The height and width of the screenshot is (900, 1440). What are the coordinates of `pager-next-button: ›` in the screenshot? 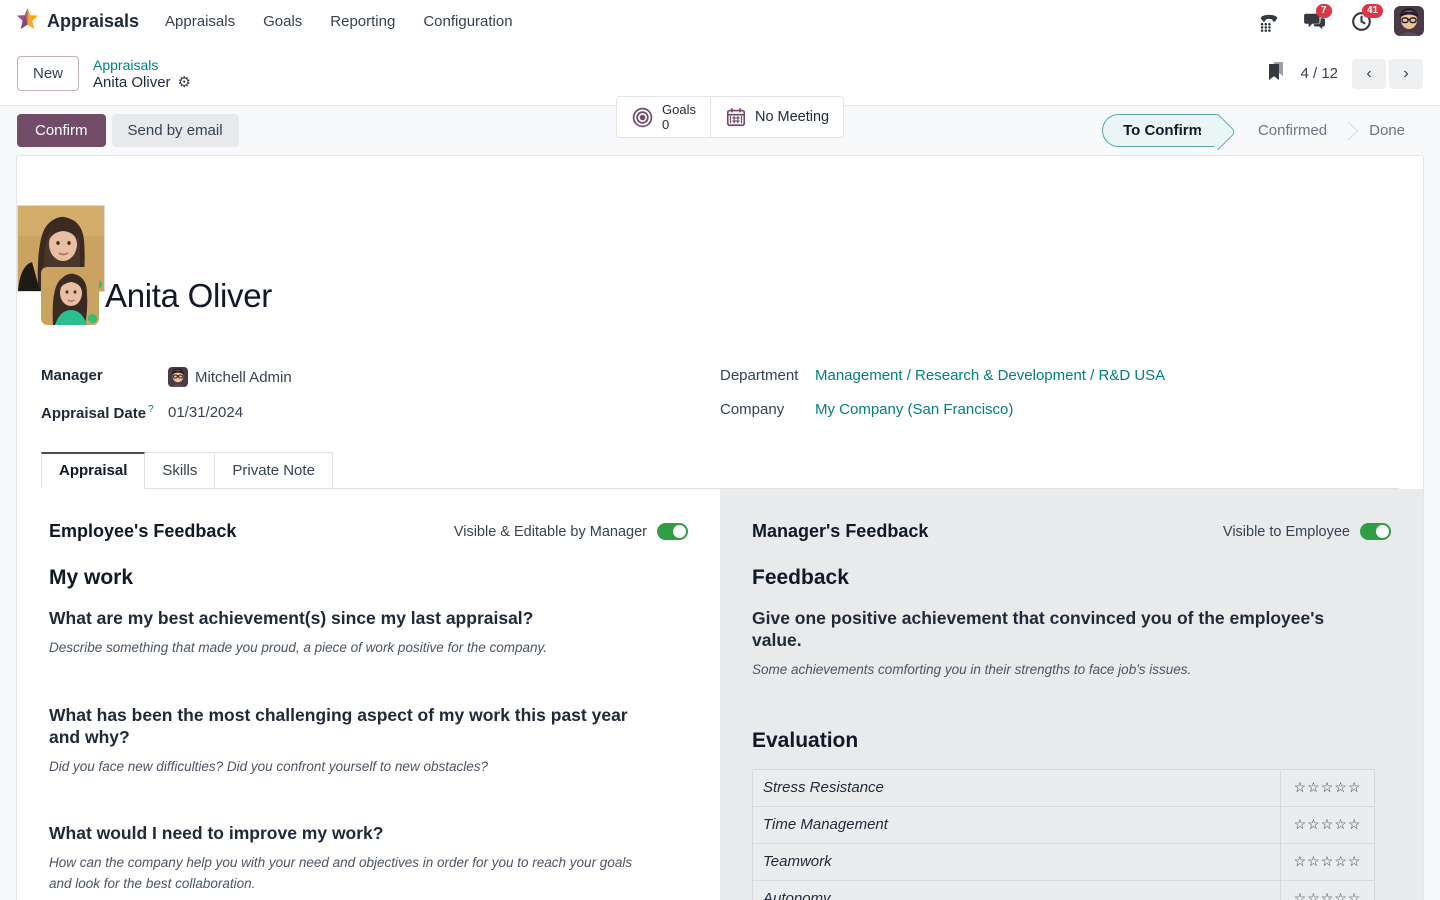 It's located at (1406, 73).